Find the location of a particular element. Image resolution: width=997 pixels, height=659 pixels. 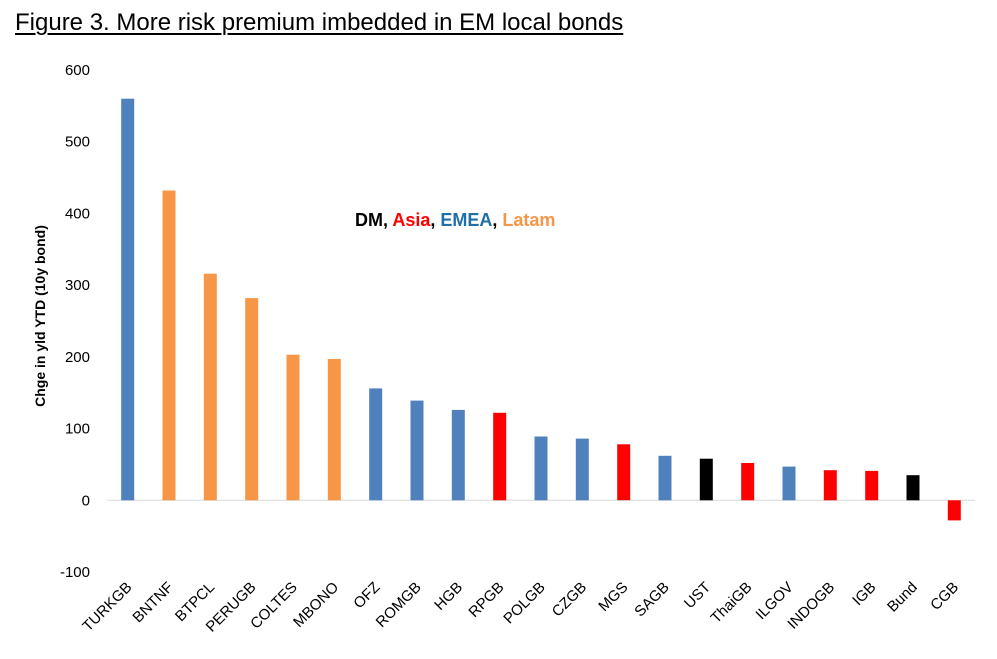

bar-perugb is located at coordinates (252, 399).